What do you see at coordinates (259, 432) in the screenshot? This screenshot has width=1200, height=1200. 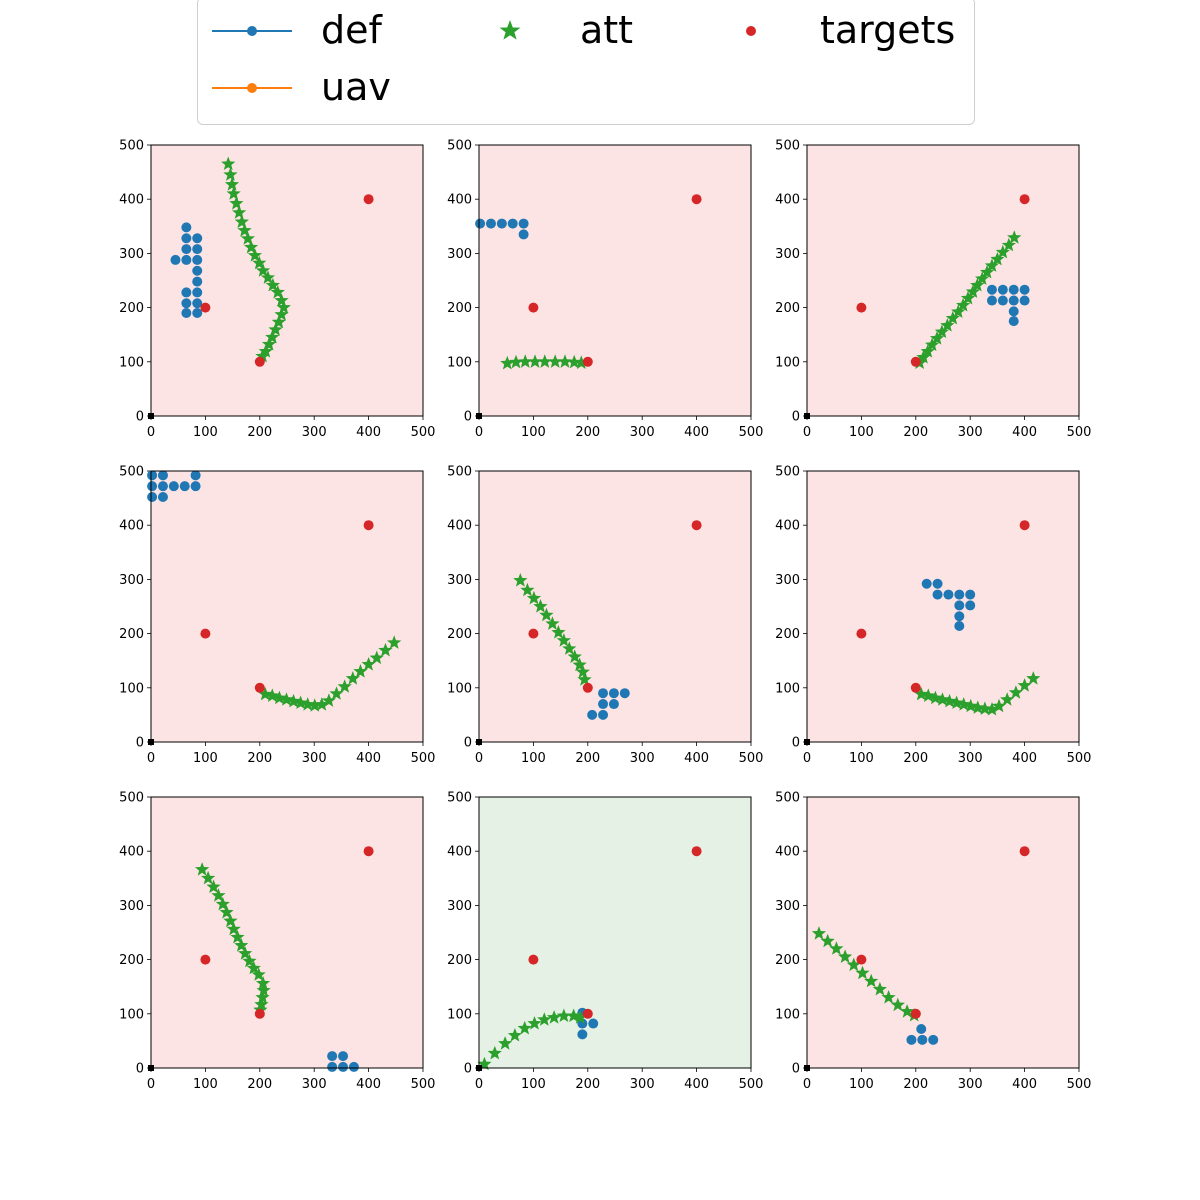 I see `x-tick-label: 200` at bounding box center [259, 432].